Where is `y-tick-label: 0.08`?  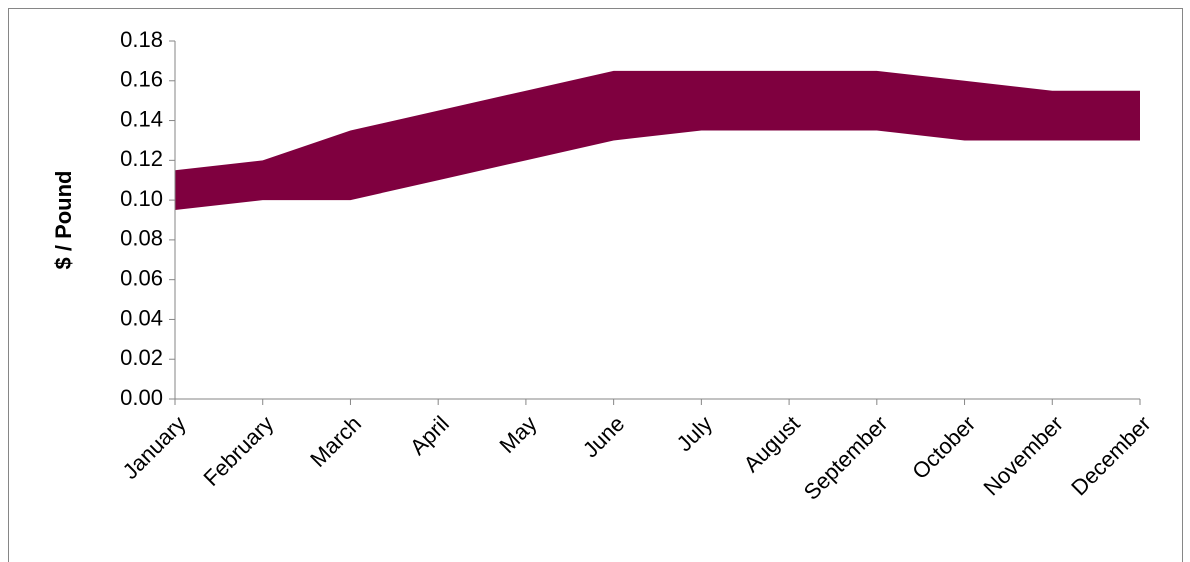
y-tick-label: 0.08 is located at coordinates (141, 238).